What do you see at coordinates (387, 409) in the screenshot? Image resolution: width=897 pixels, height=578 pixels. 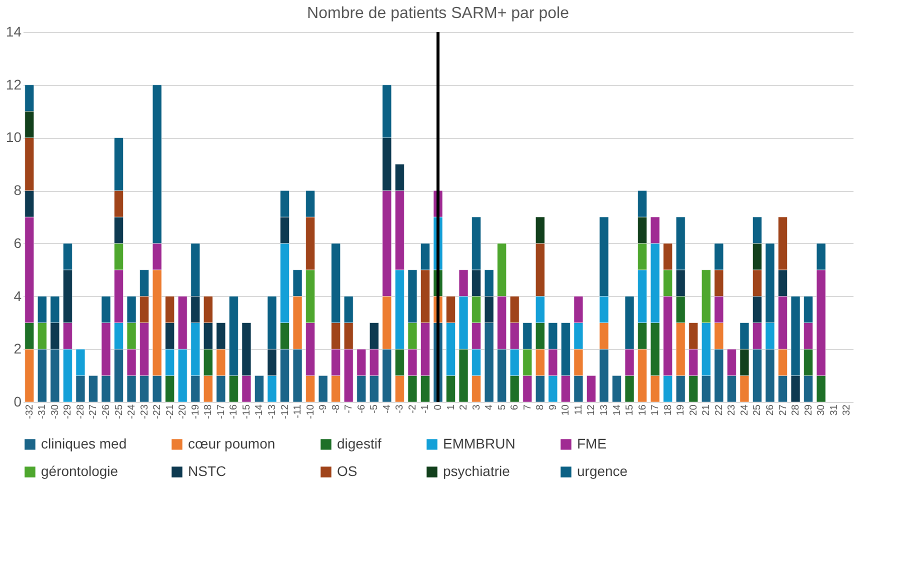 I see `x-tick-label: -4` at bounding box center [387, 409].